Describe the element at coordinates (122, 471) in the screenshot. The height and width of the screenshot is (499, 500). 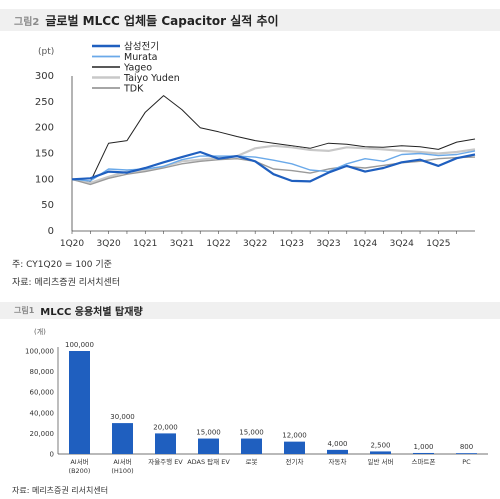
I see `x-category-label: (H100)` at that location.